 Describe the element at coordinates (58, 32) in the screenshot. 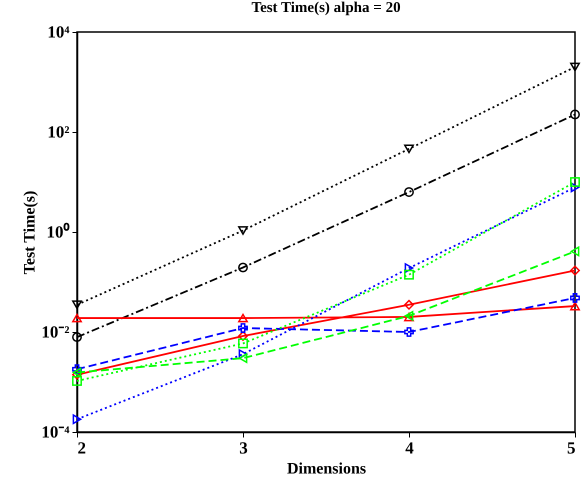

I see `y-tick-label: 10⁴` at that location.